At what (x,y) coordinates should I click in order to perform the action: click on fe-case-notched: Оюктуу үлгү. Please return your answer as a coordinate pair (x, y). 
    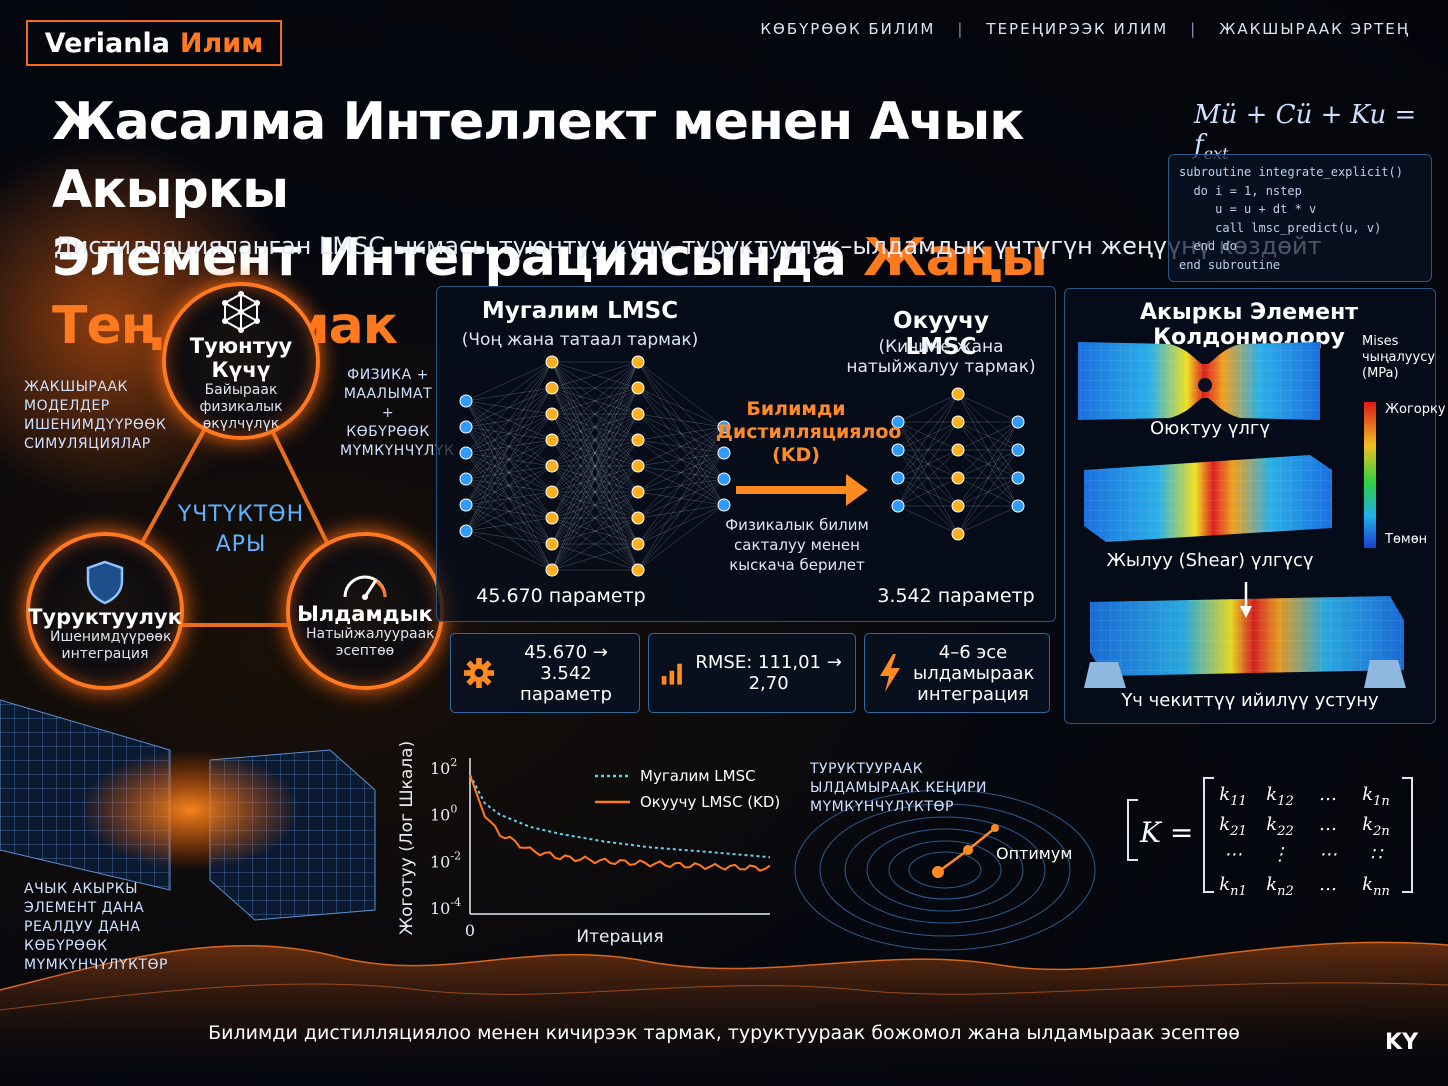
    Looking at the image, I should click on (1210, 428).